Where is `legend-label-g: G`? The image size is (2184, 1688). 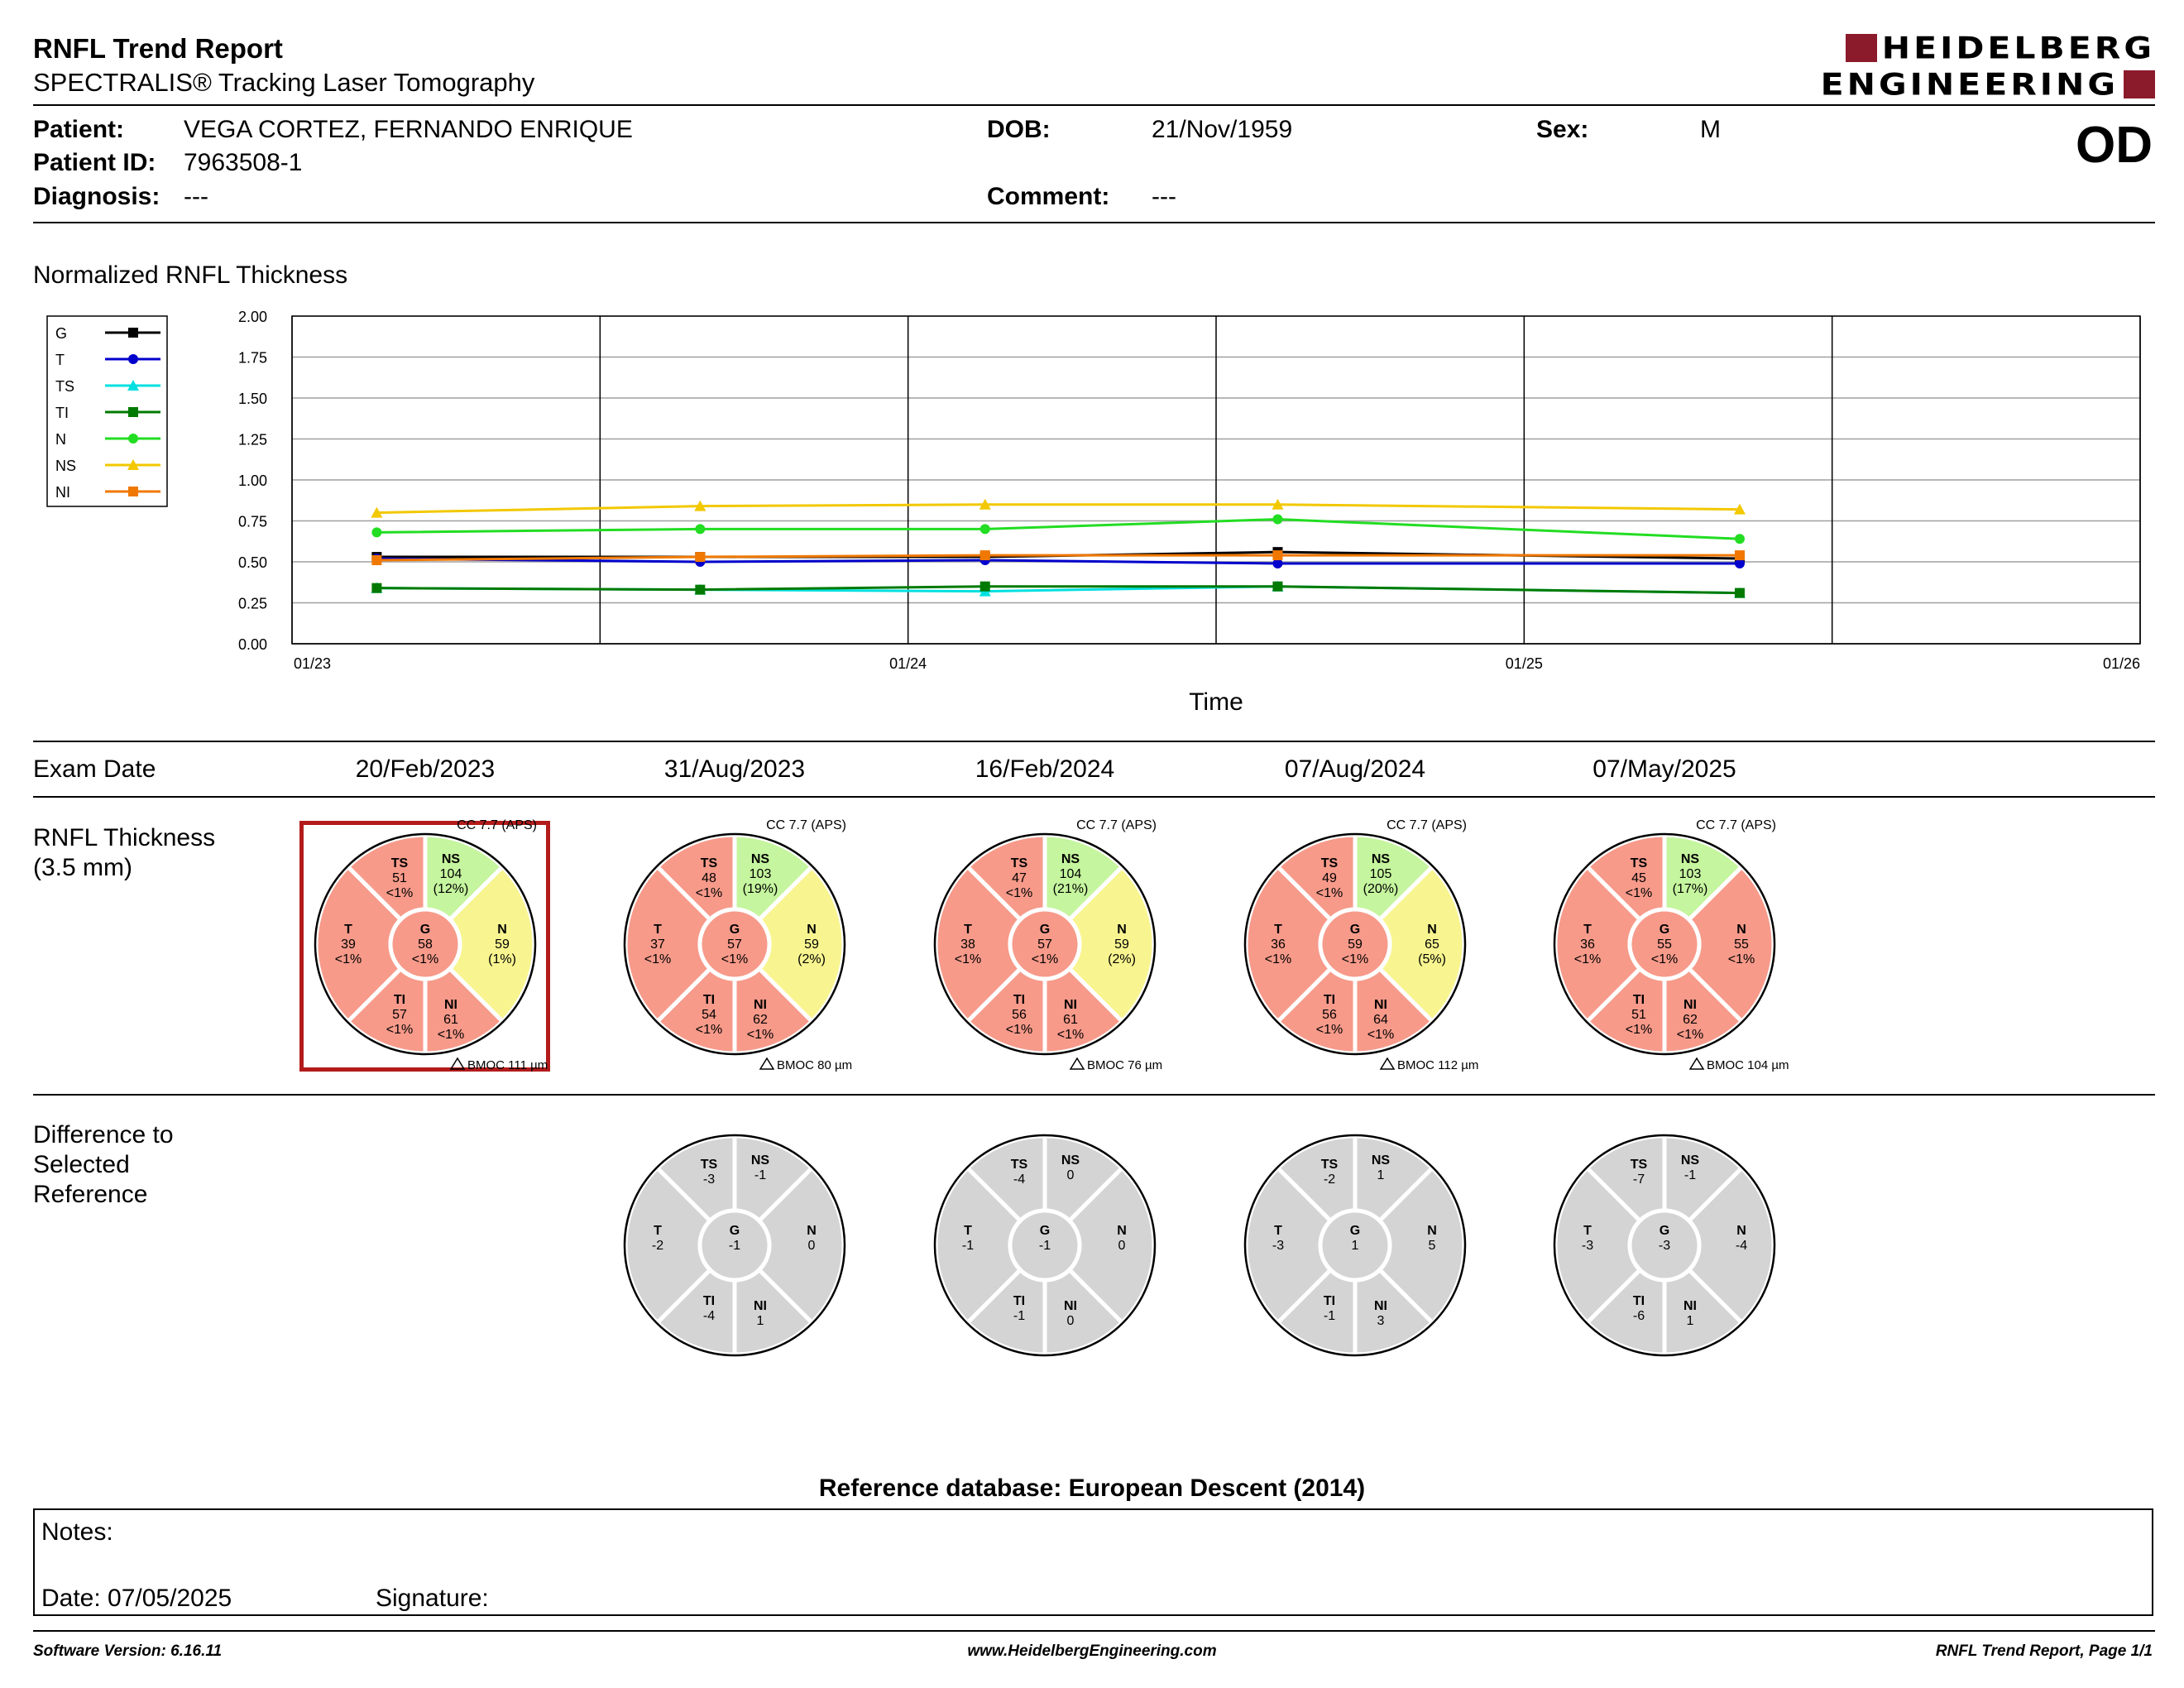 legend-label-g: G is located at coordinates (61, 333).